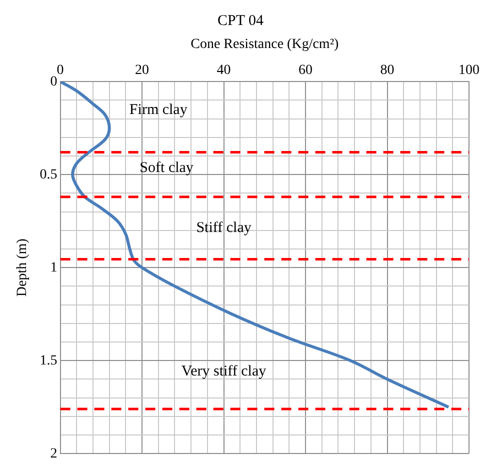 Image resolution: width=491 pixels, height=473 pixels. What do you see at coordinates (224, 371) in the screenshot?
I see `annotation: Very stiff clay` at bounding box center [224, 371].